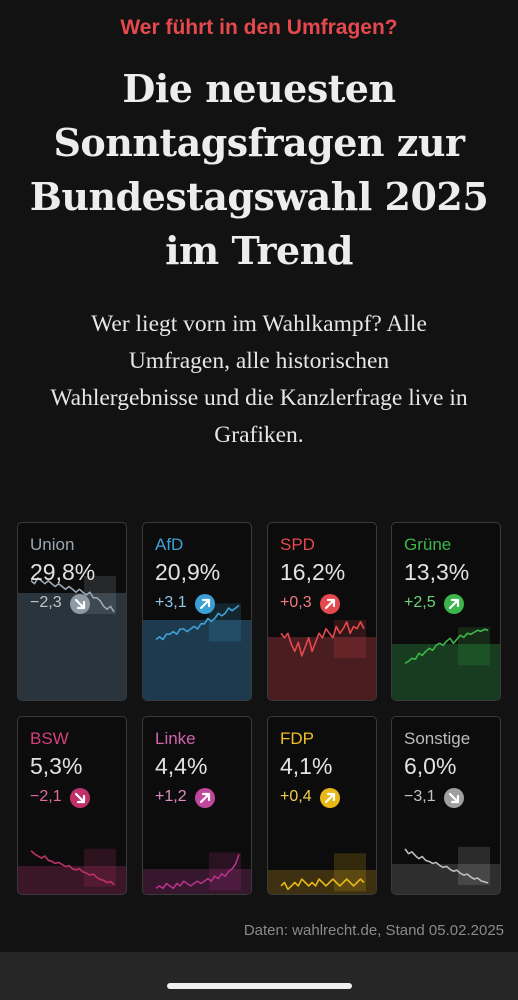 The image size is (518, 1000). Describe the element at coordinates (437, 738) in the screenshot. I see `party-name: Sonstige` at that location.